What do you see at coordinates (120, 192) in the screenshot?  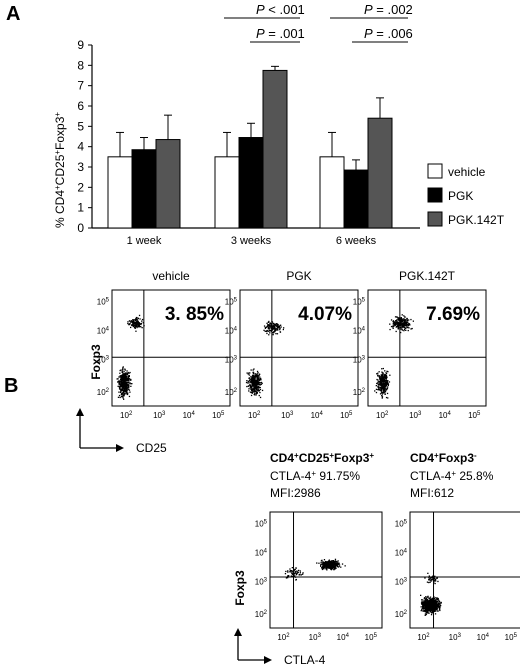 I see `bar-vehicle` at bounding box center [120, 192].